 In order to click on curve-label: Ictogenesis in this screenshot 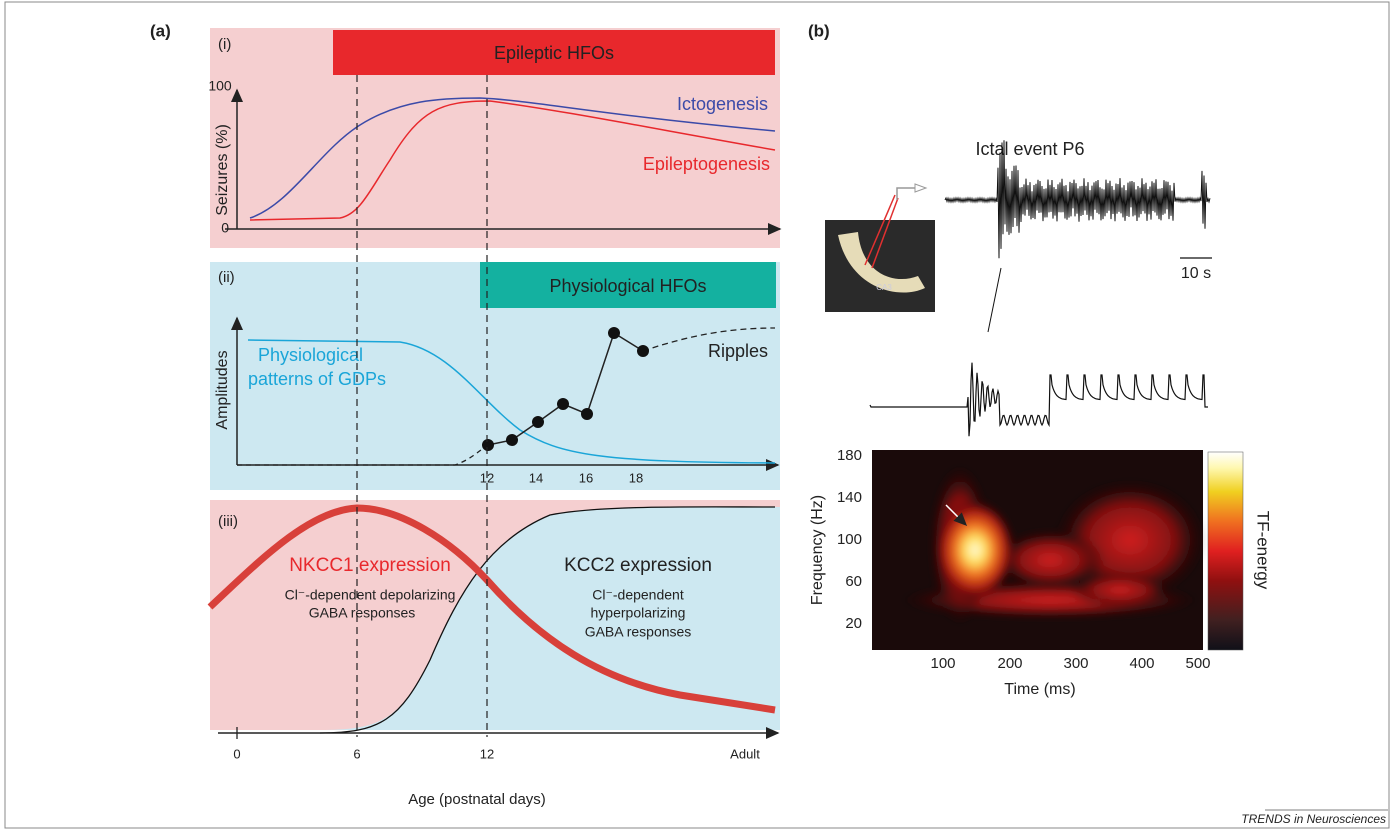, I will do `click(722, 104)`.